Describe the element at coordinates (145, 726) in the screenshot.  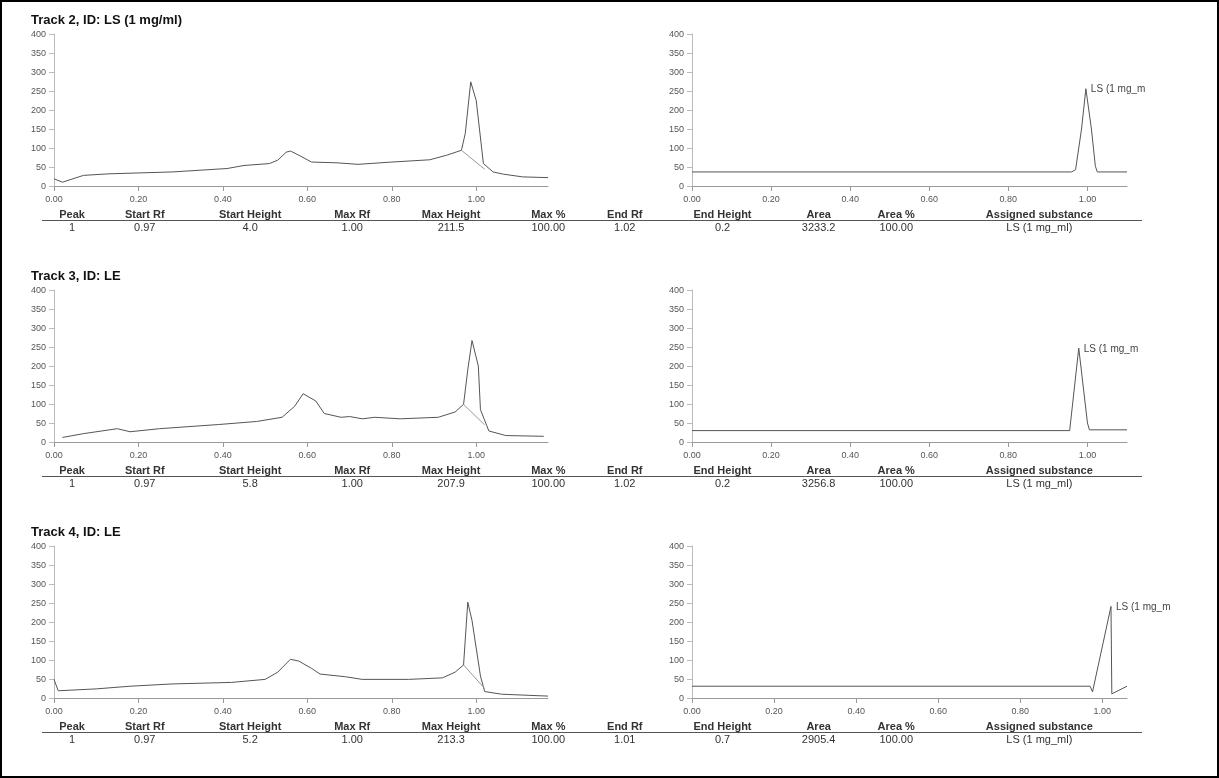
I see `text: Start Rf` at that location.